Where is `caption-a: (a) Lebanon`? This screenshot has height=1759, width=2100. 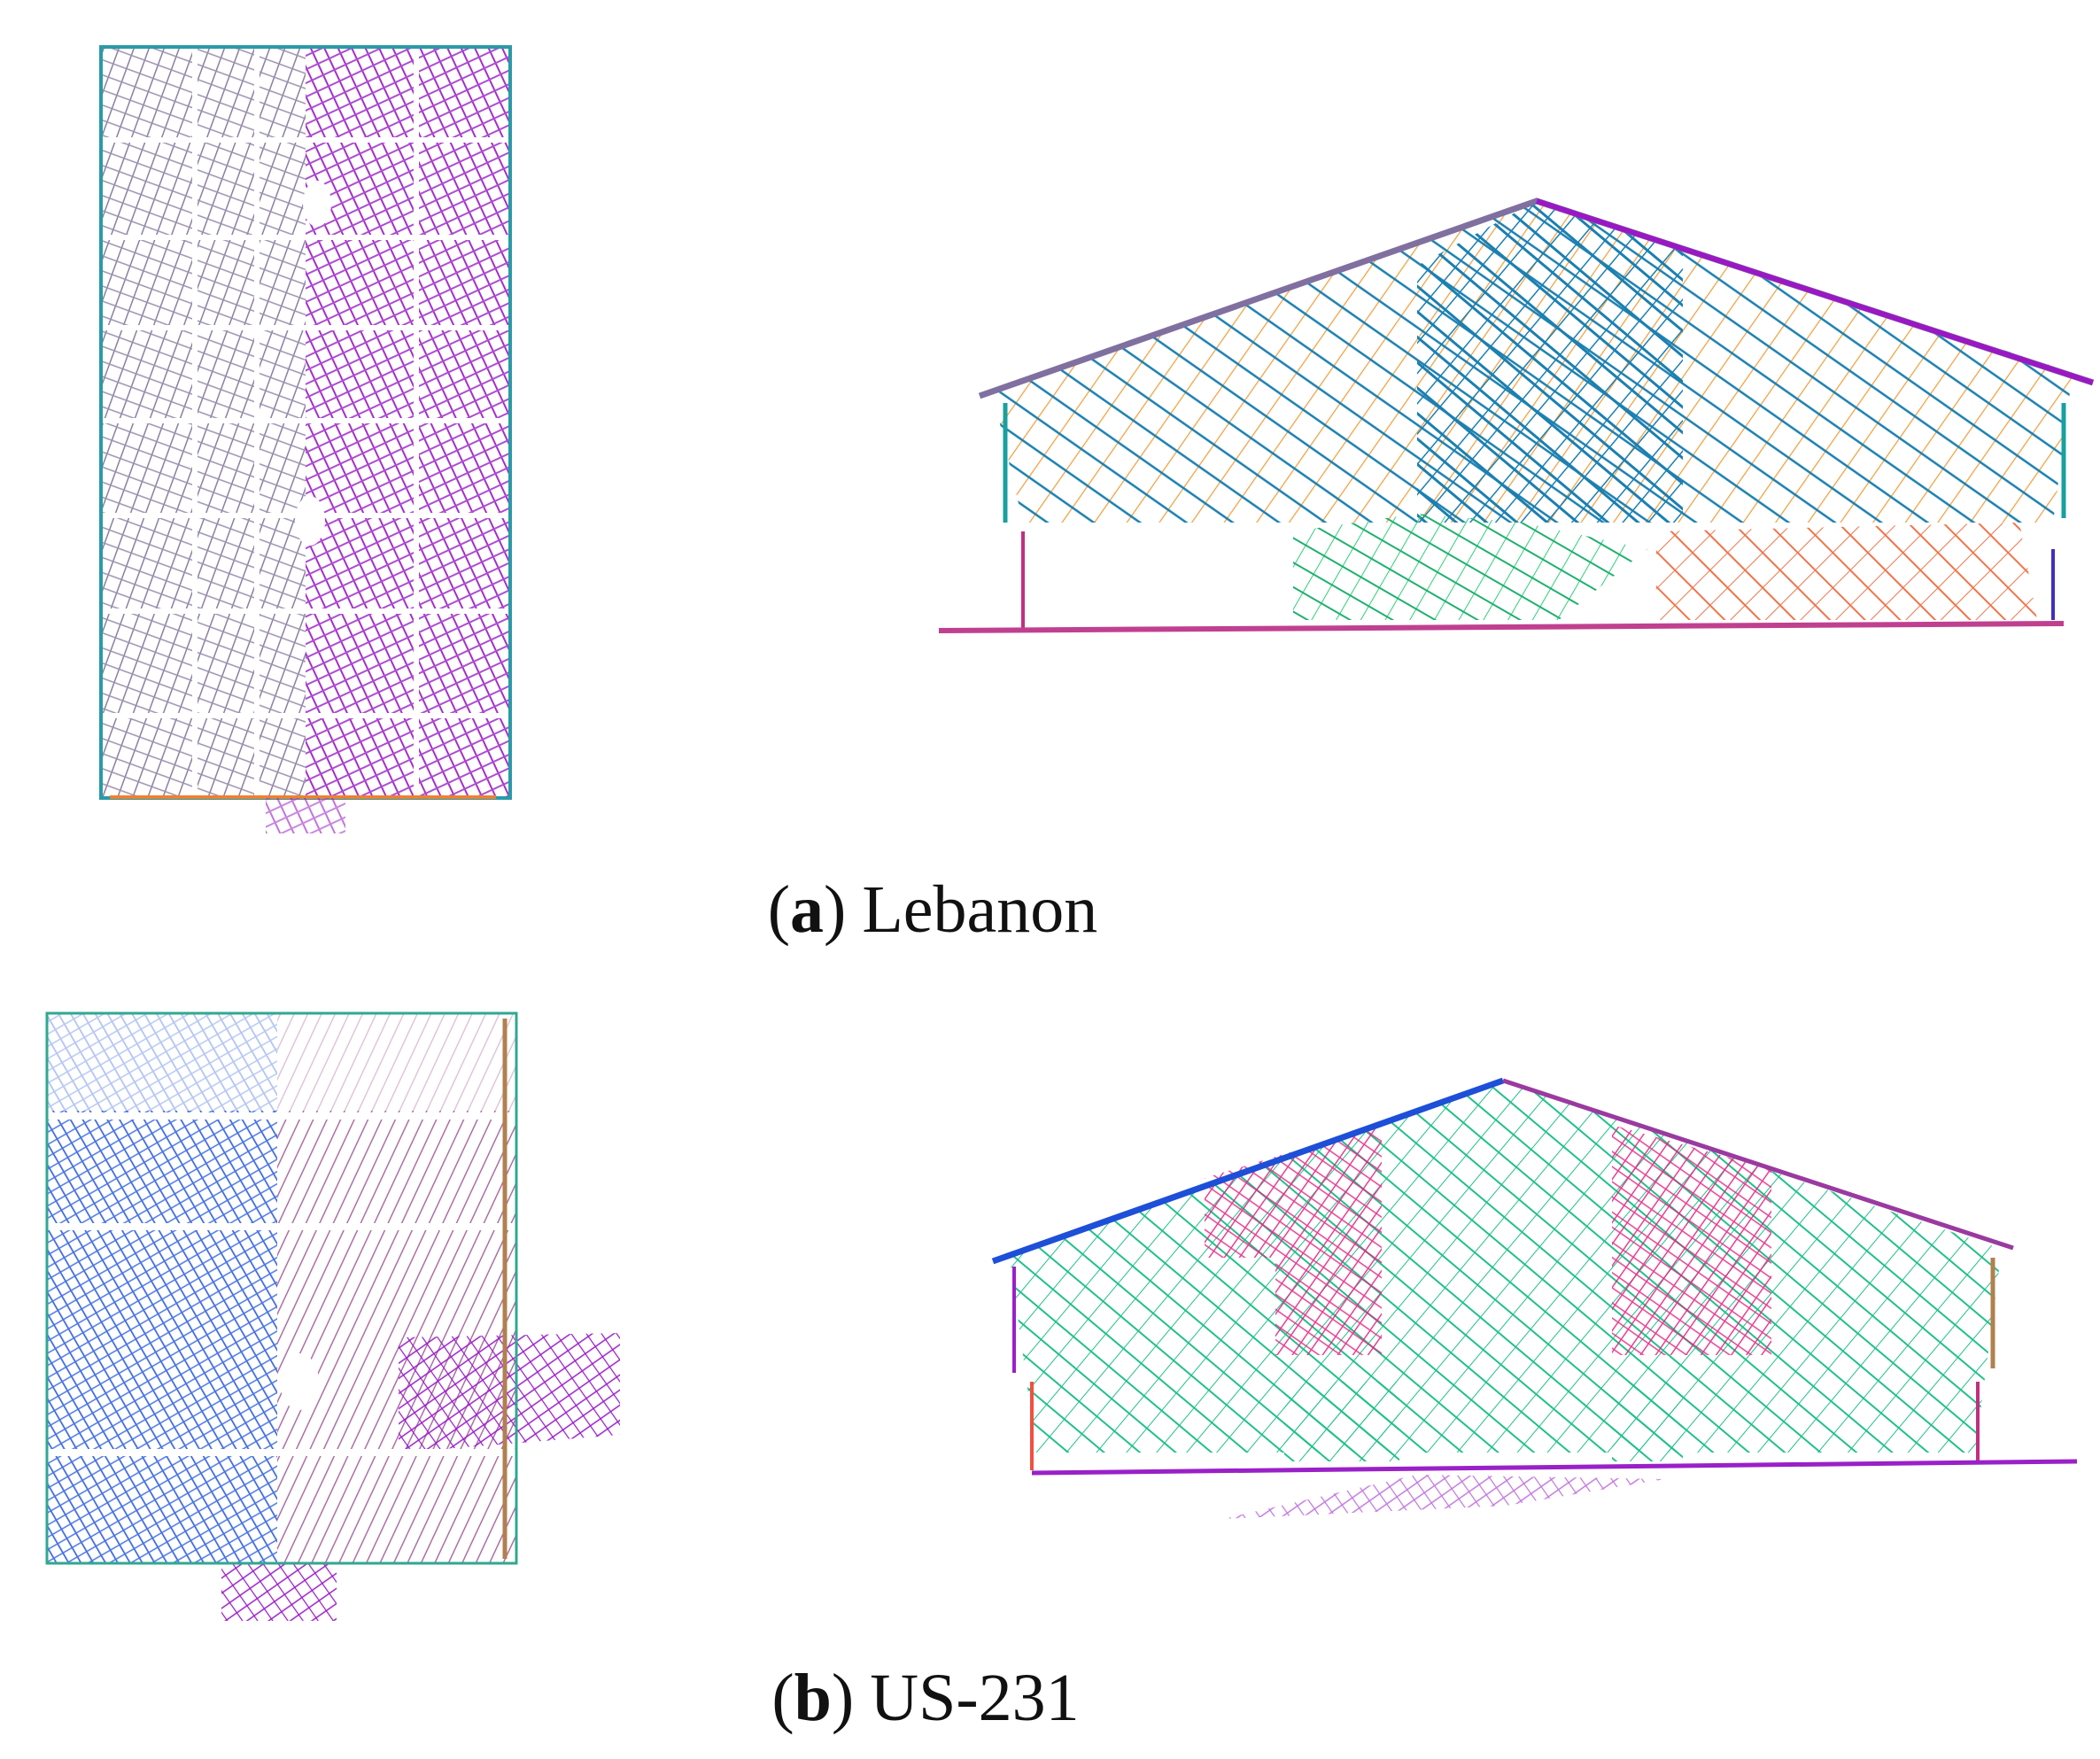
caption-a: (a) Lebanon is located at coordinates (933, 909).